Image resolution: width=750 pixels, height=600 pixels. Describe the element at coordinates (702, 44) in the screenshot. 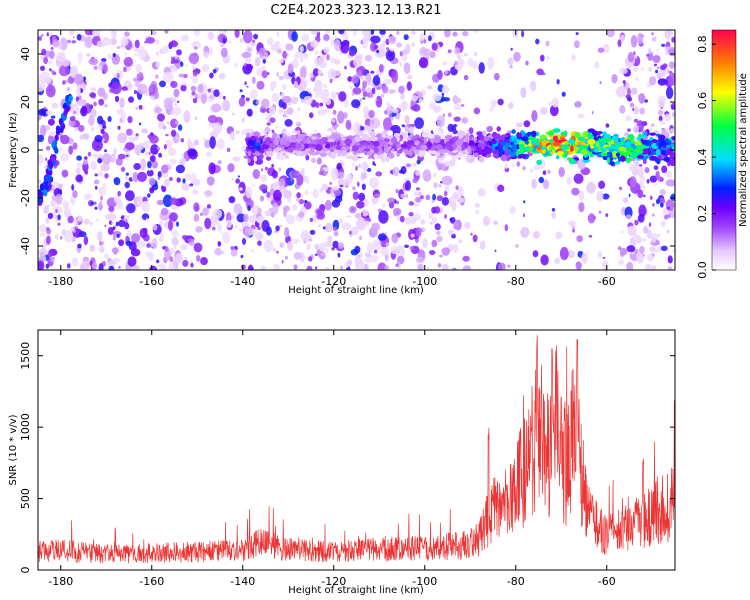

I see `colorbar-tick-label: 0.8` at that location.